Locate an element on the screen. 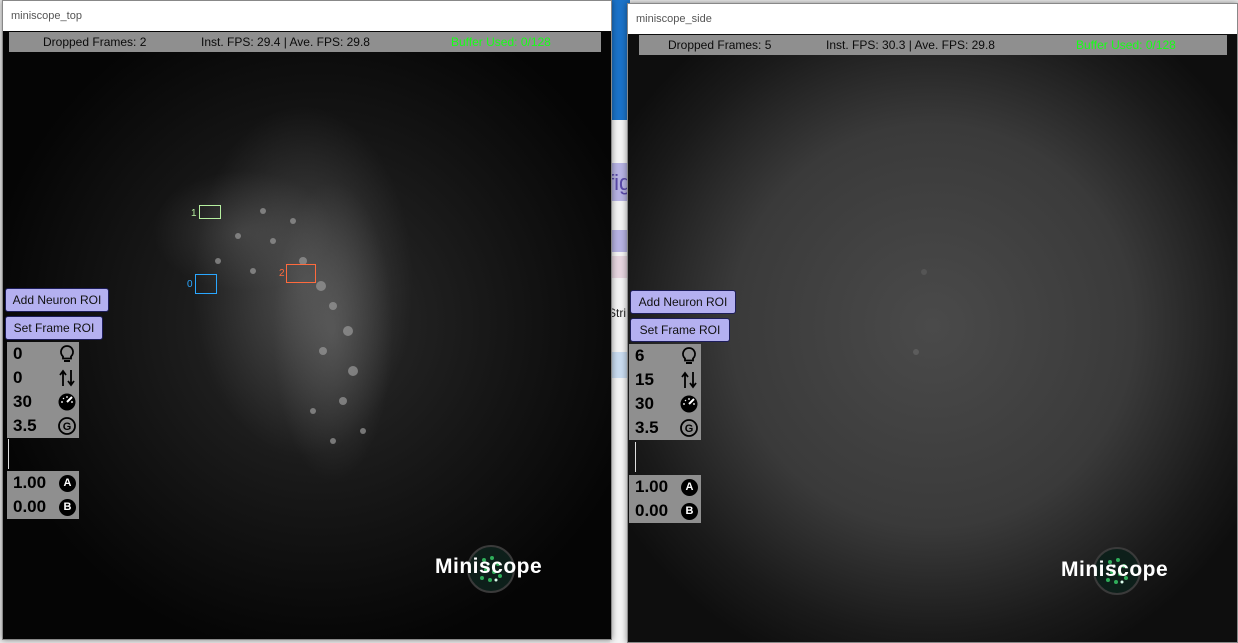  background-text: Stri is located at coordinates (618, 313).